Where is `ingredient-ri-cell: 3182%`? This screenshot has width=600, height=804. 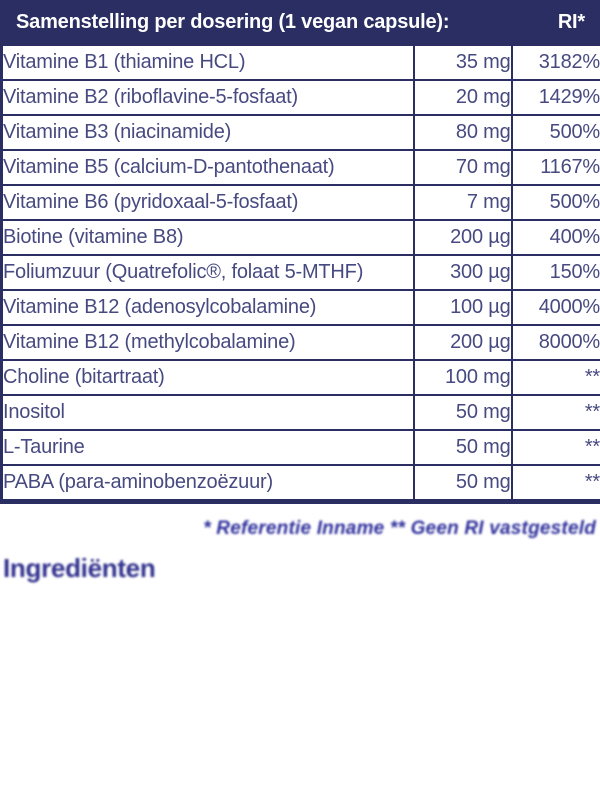
ingredient-ri-cell: 3182% is located at coordinates (555, 62).